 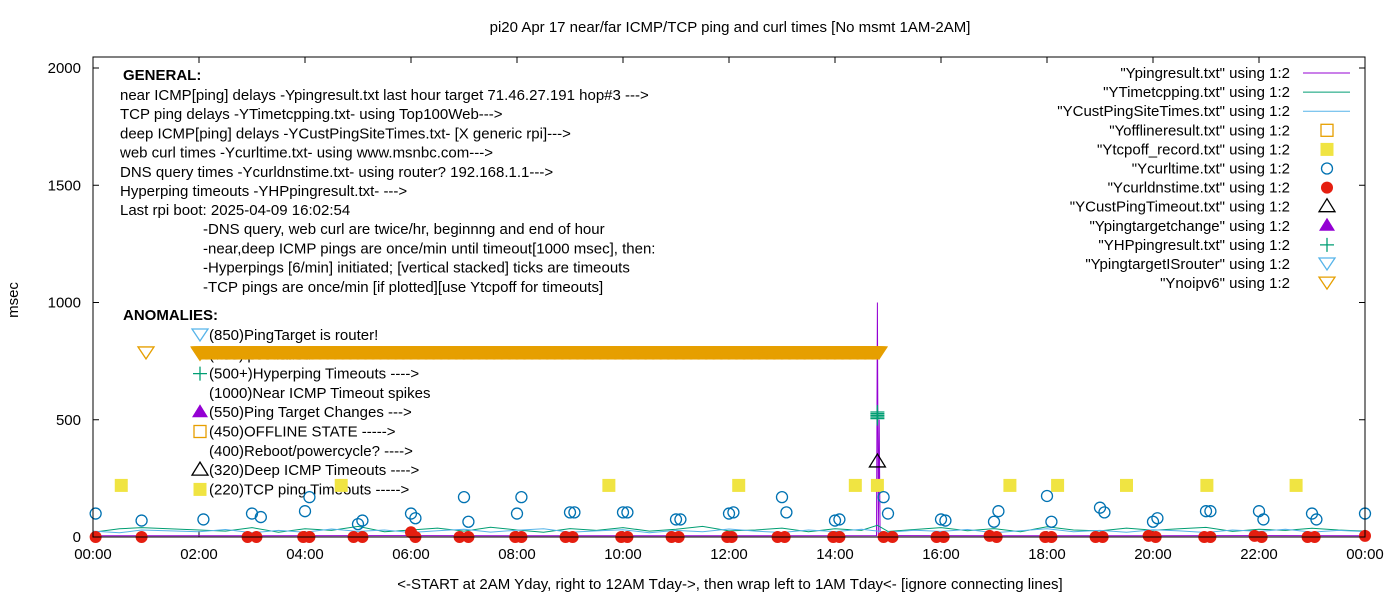 What do you see at coordinates (1205, 73) in the screenshot?
I see `legend-label: "Ypingresult.txt" using 1:2` at bounding box center [1205, 73].